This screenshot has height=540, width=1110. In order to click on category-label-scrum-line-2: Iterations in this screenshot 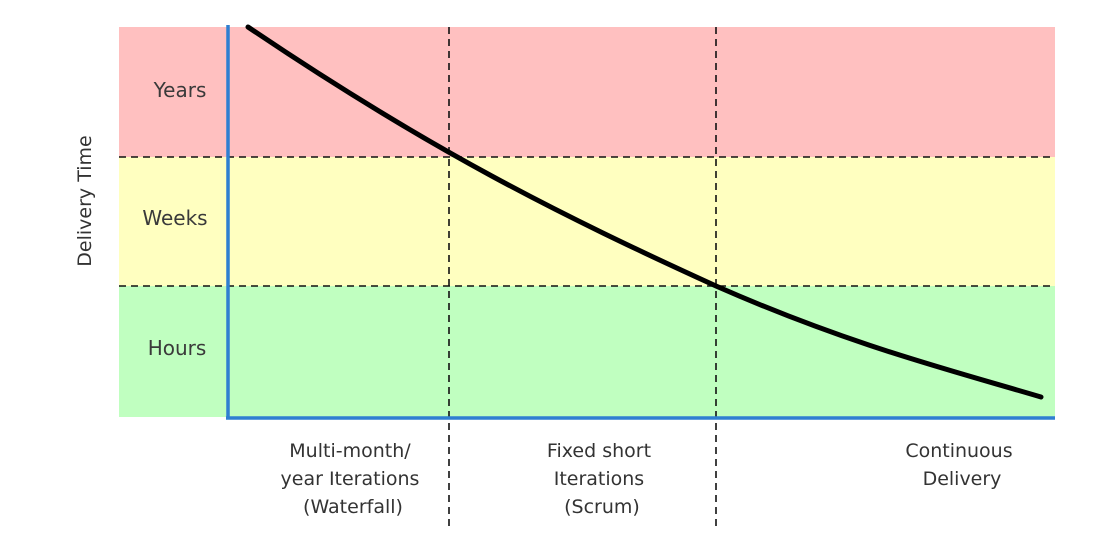, I will do `click(599, 479)`.